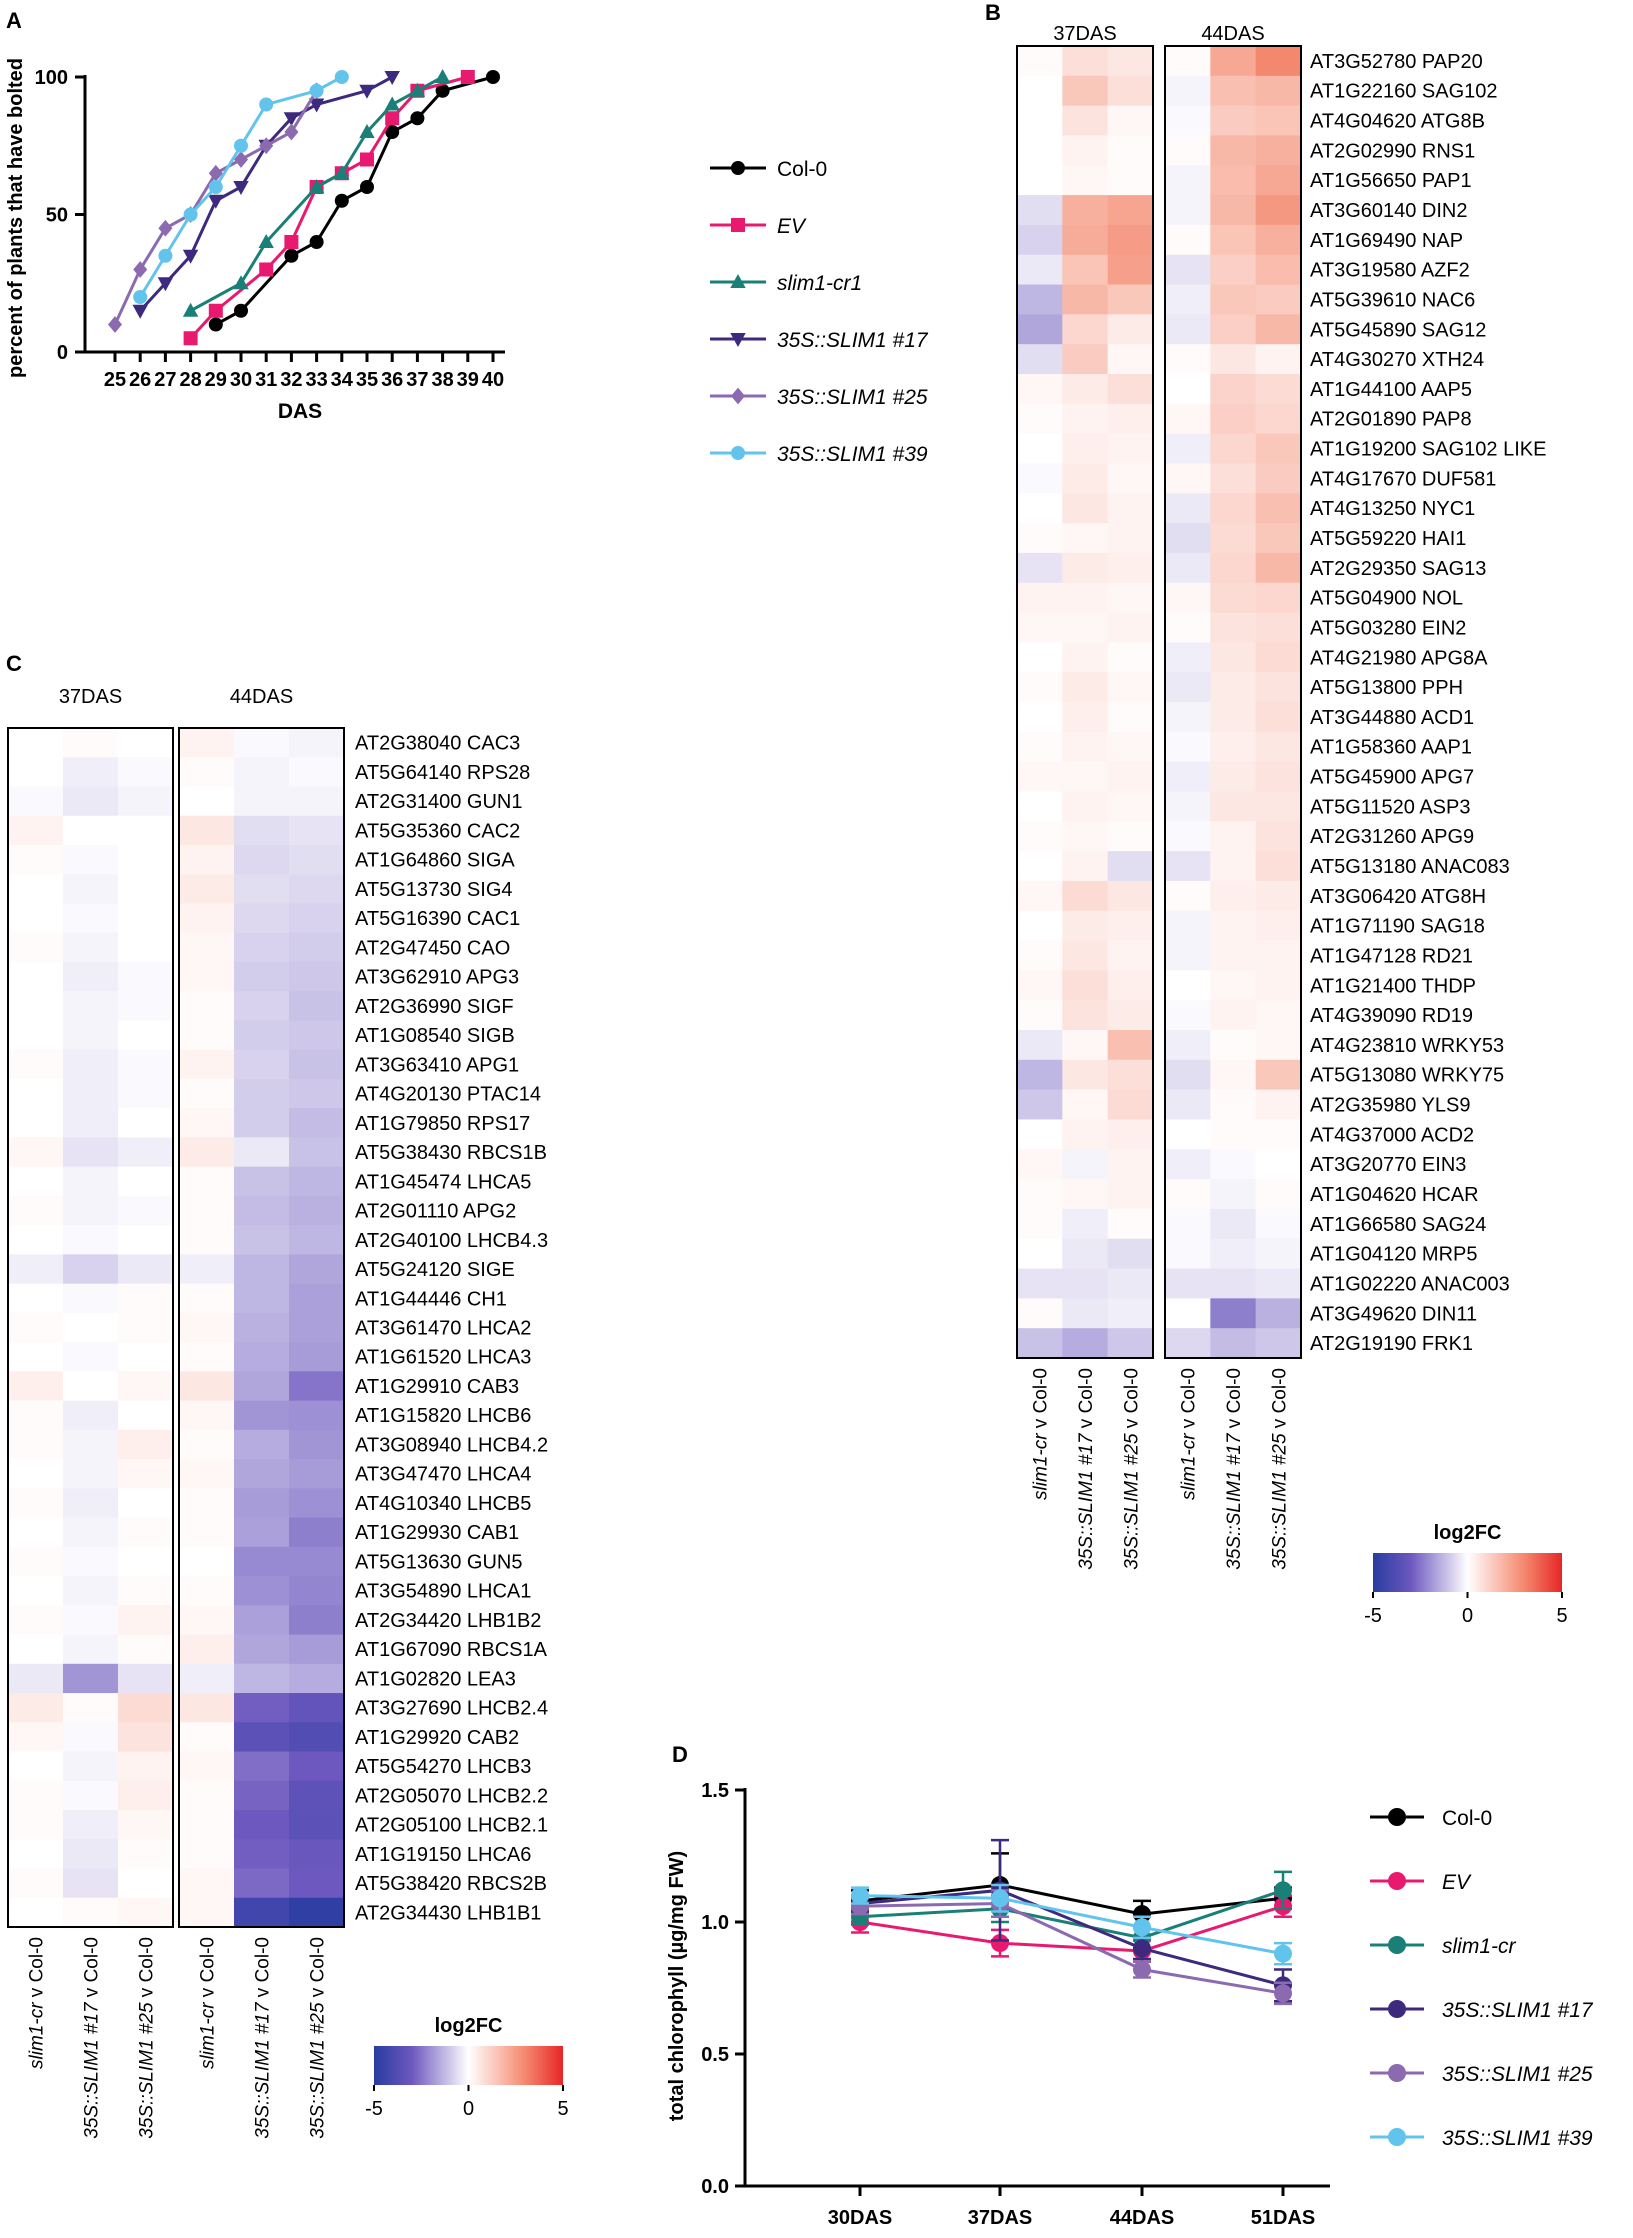 Image resolution: width=1633 pixels, height=2238 pixels. I want to click on series-line-ev, so click(1071, 1928).